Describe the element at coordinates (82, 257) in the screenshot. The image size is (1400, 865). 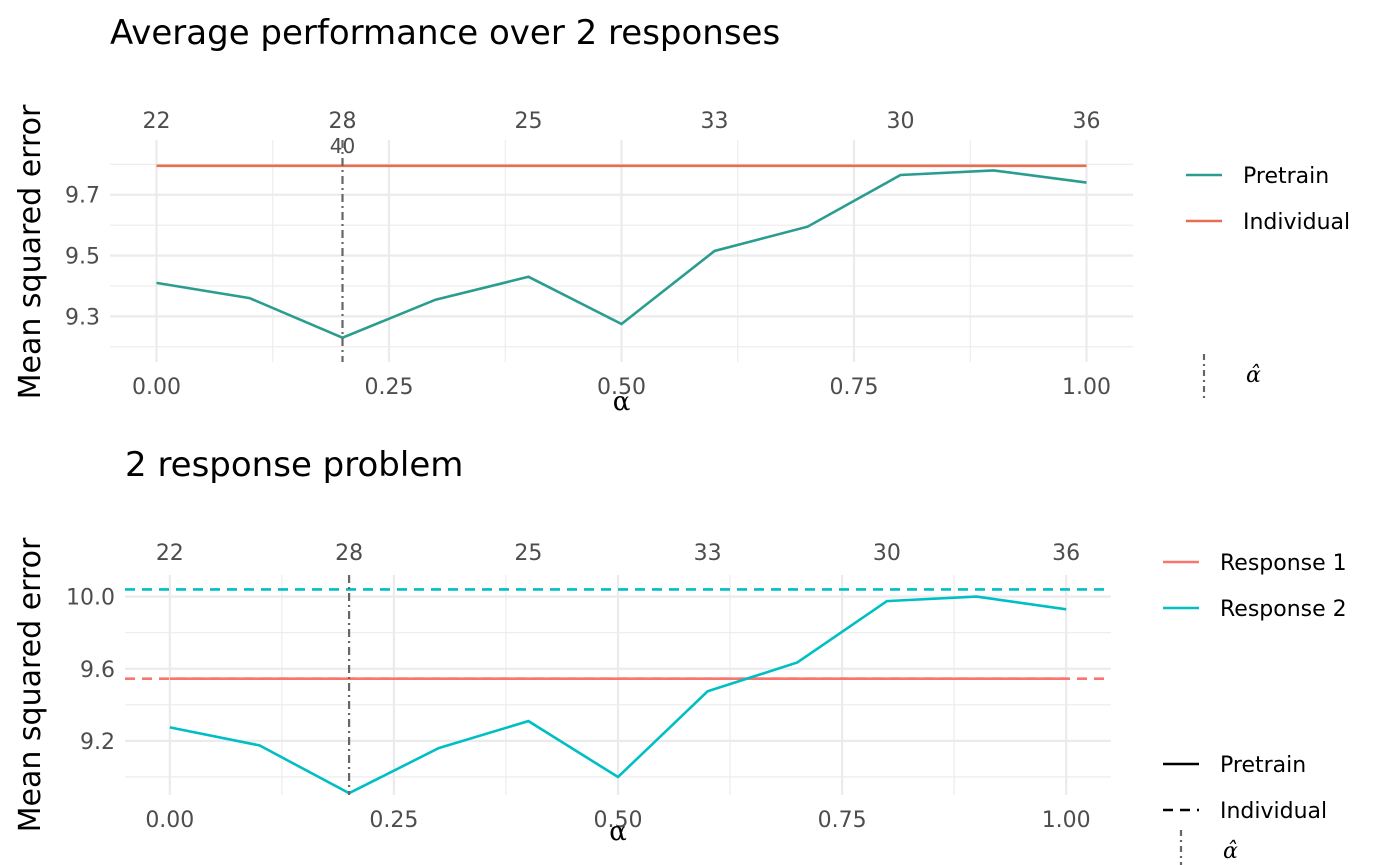
I see `y-tick-label: 9.5` at that location.